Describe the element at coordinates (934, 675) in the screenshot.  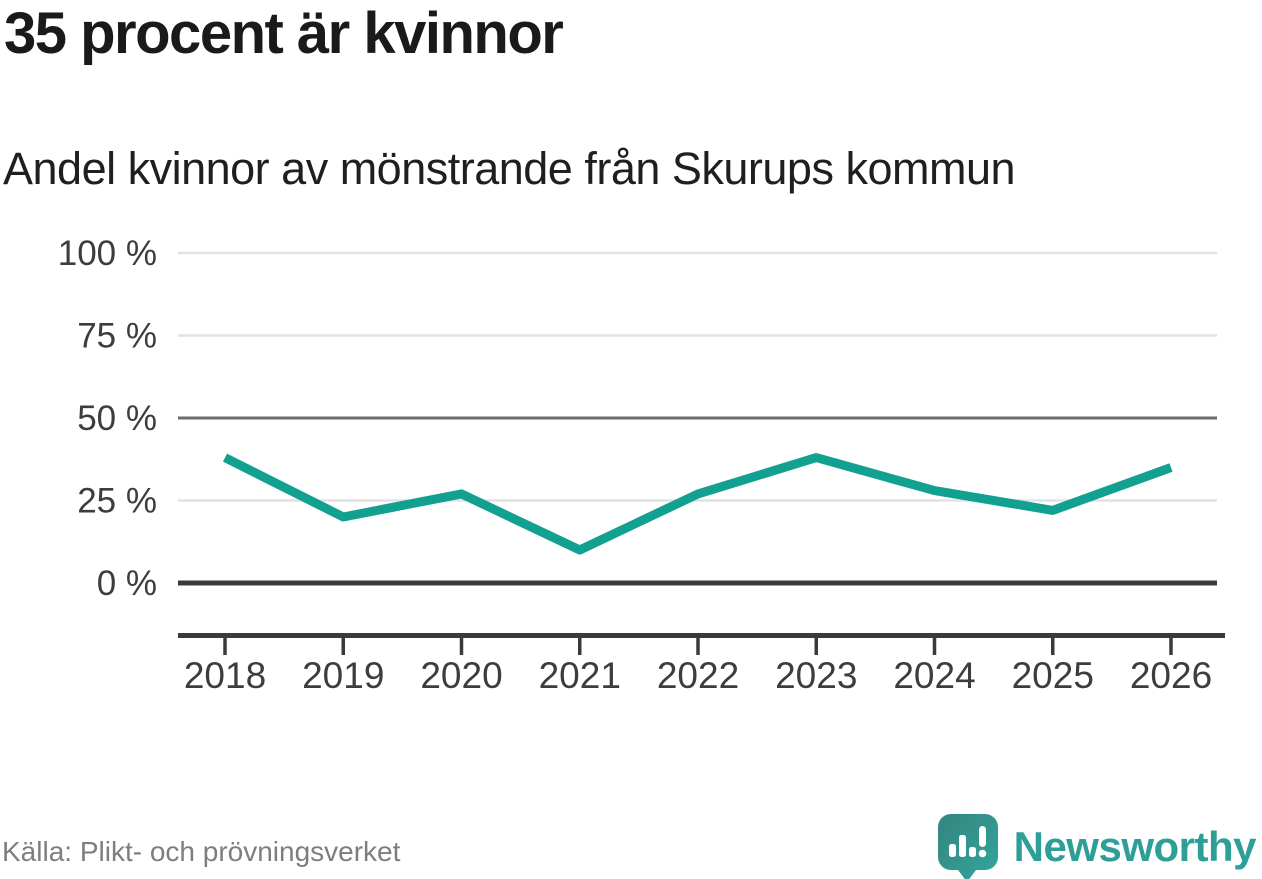
I see `x-tick-label: 2024` at that location.